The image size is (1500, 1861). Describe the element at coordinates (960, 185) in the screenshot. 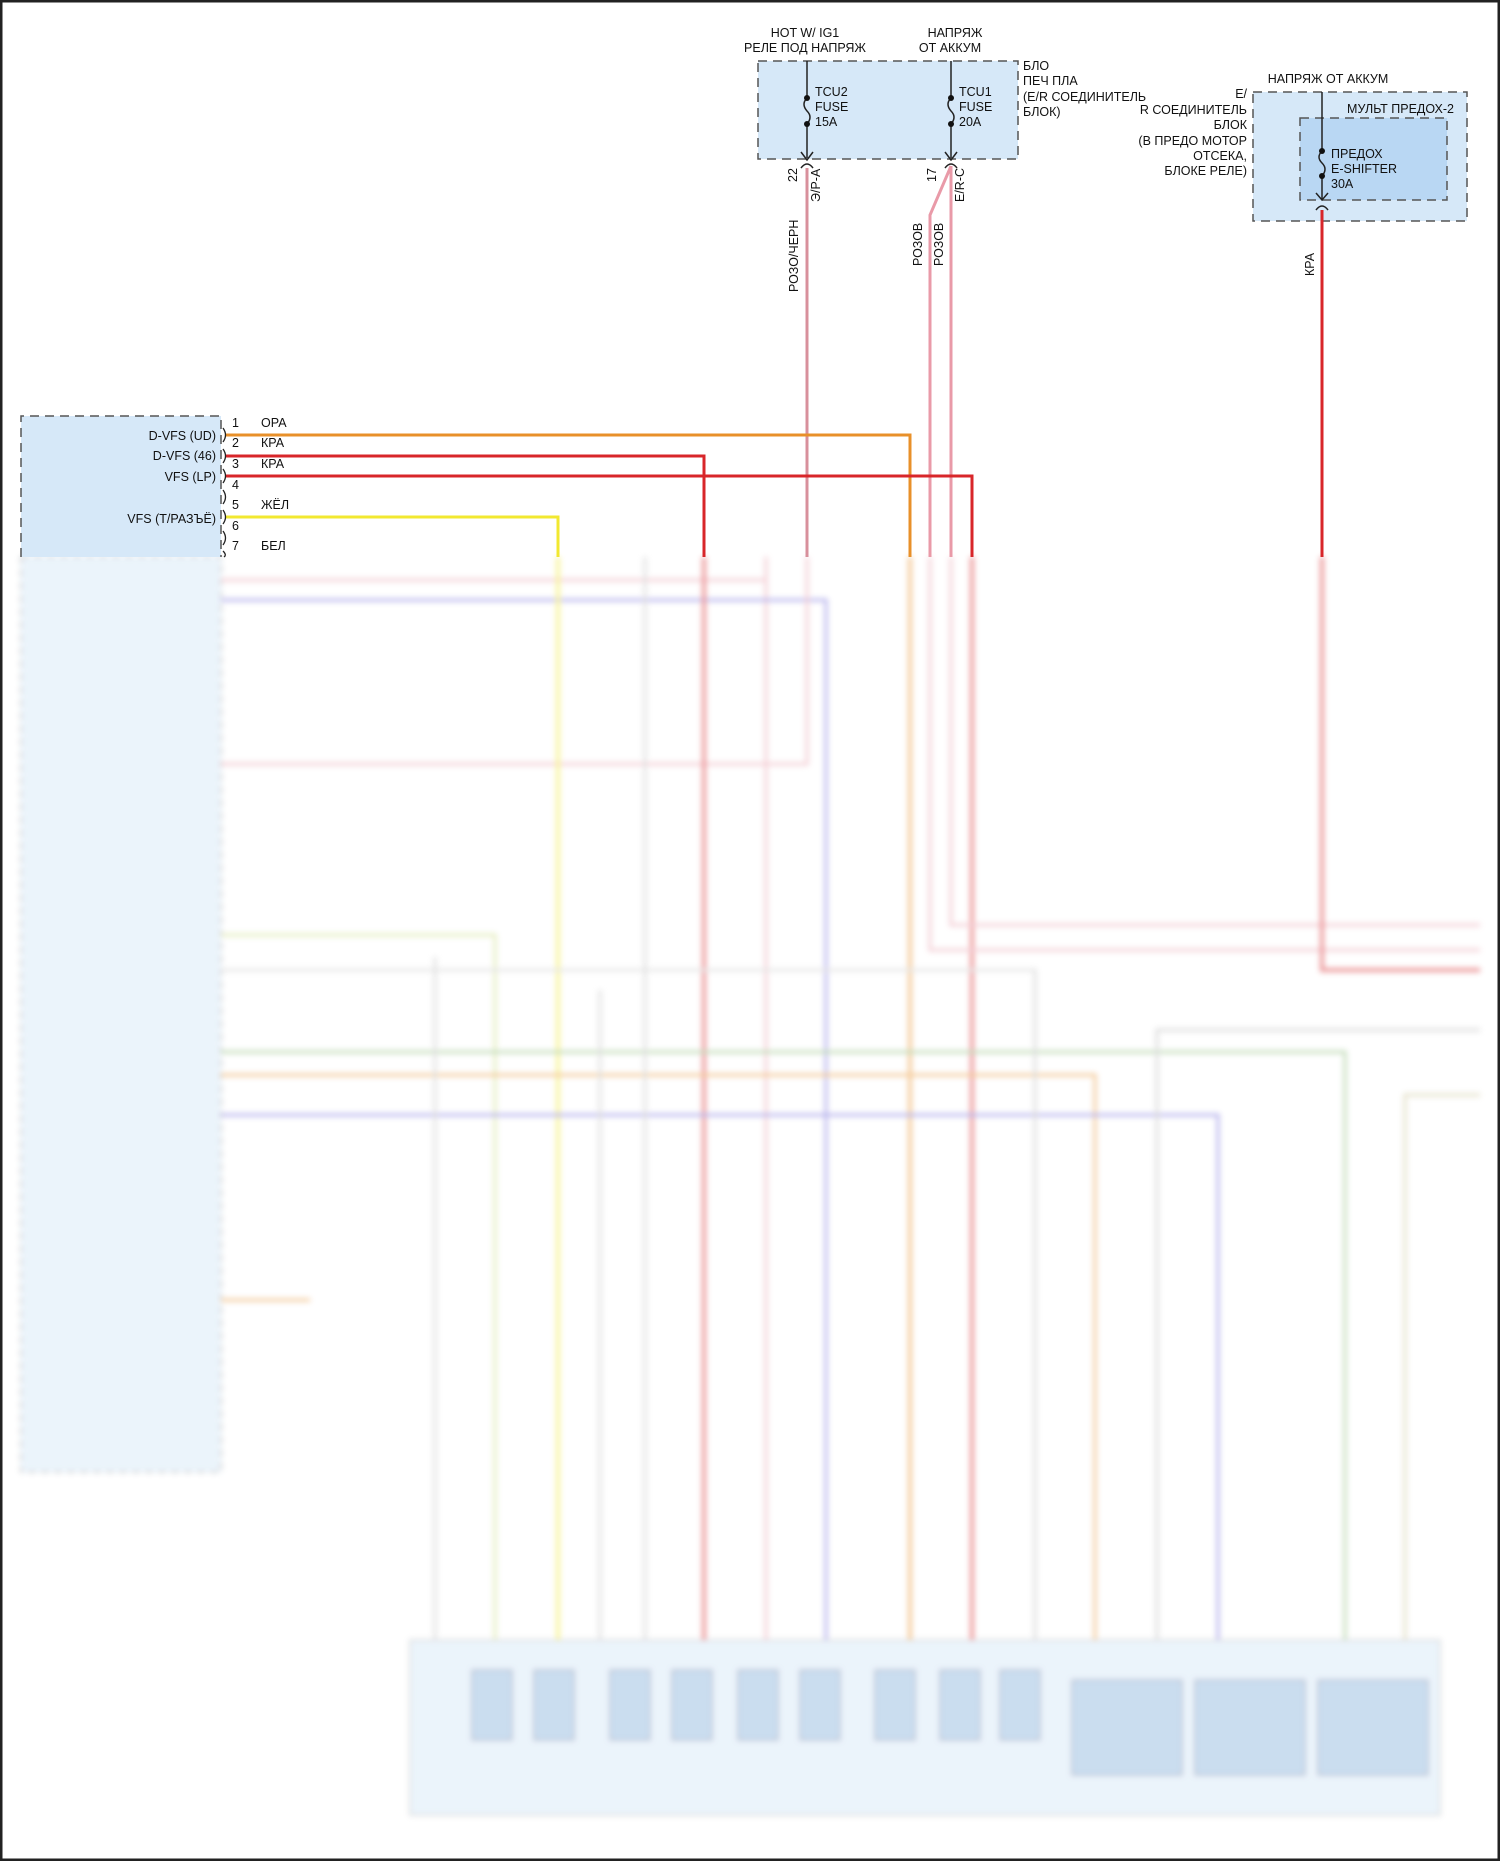

I see `connector-id-right: E/R-C` at that location.